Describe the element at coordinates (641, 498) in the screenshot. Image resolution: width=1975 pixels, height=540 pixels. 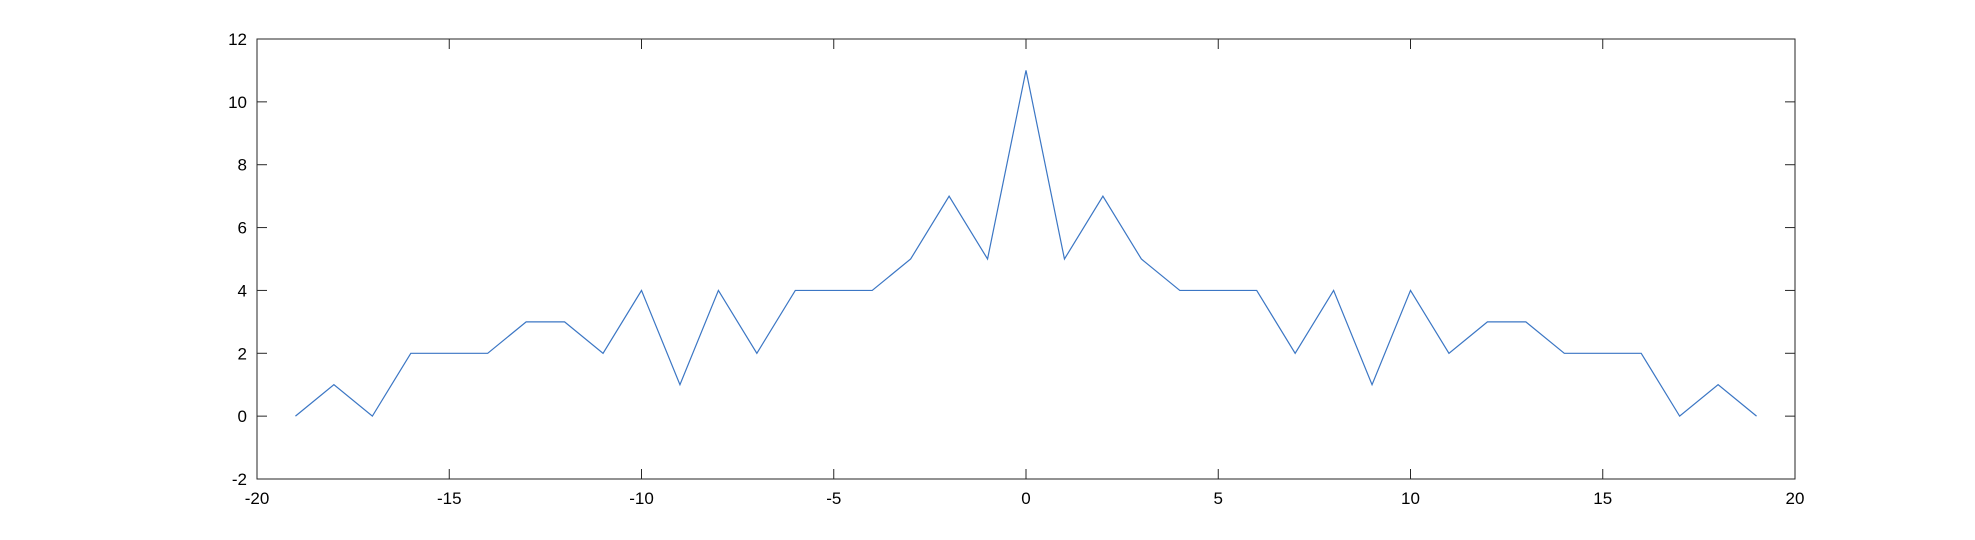
I see `x-tick-label: -10` at that location.